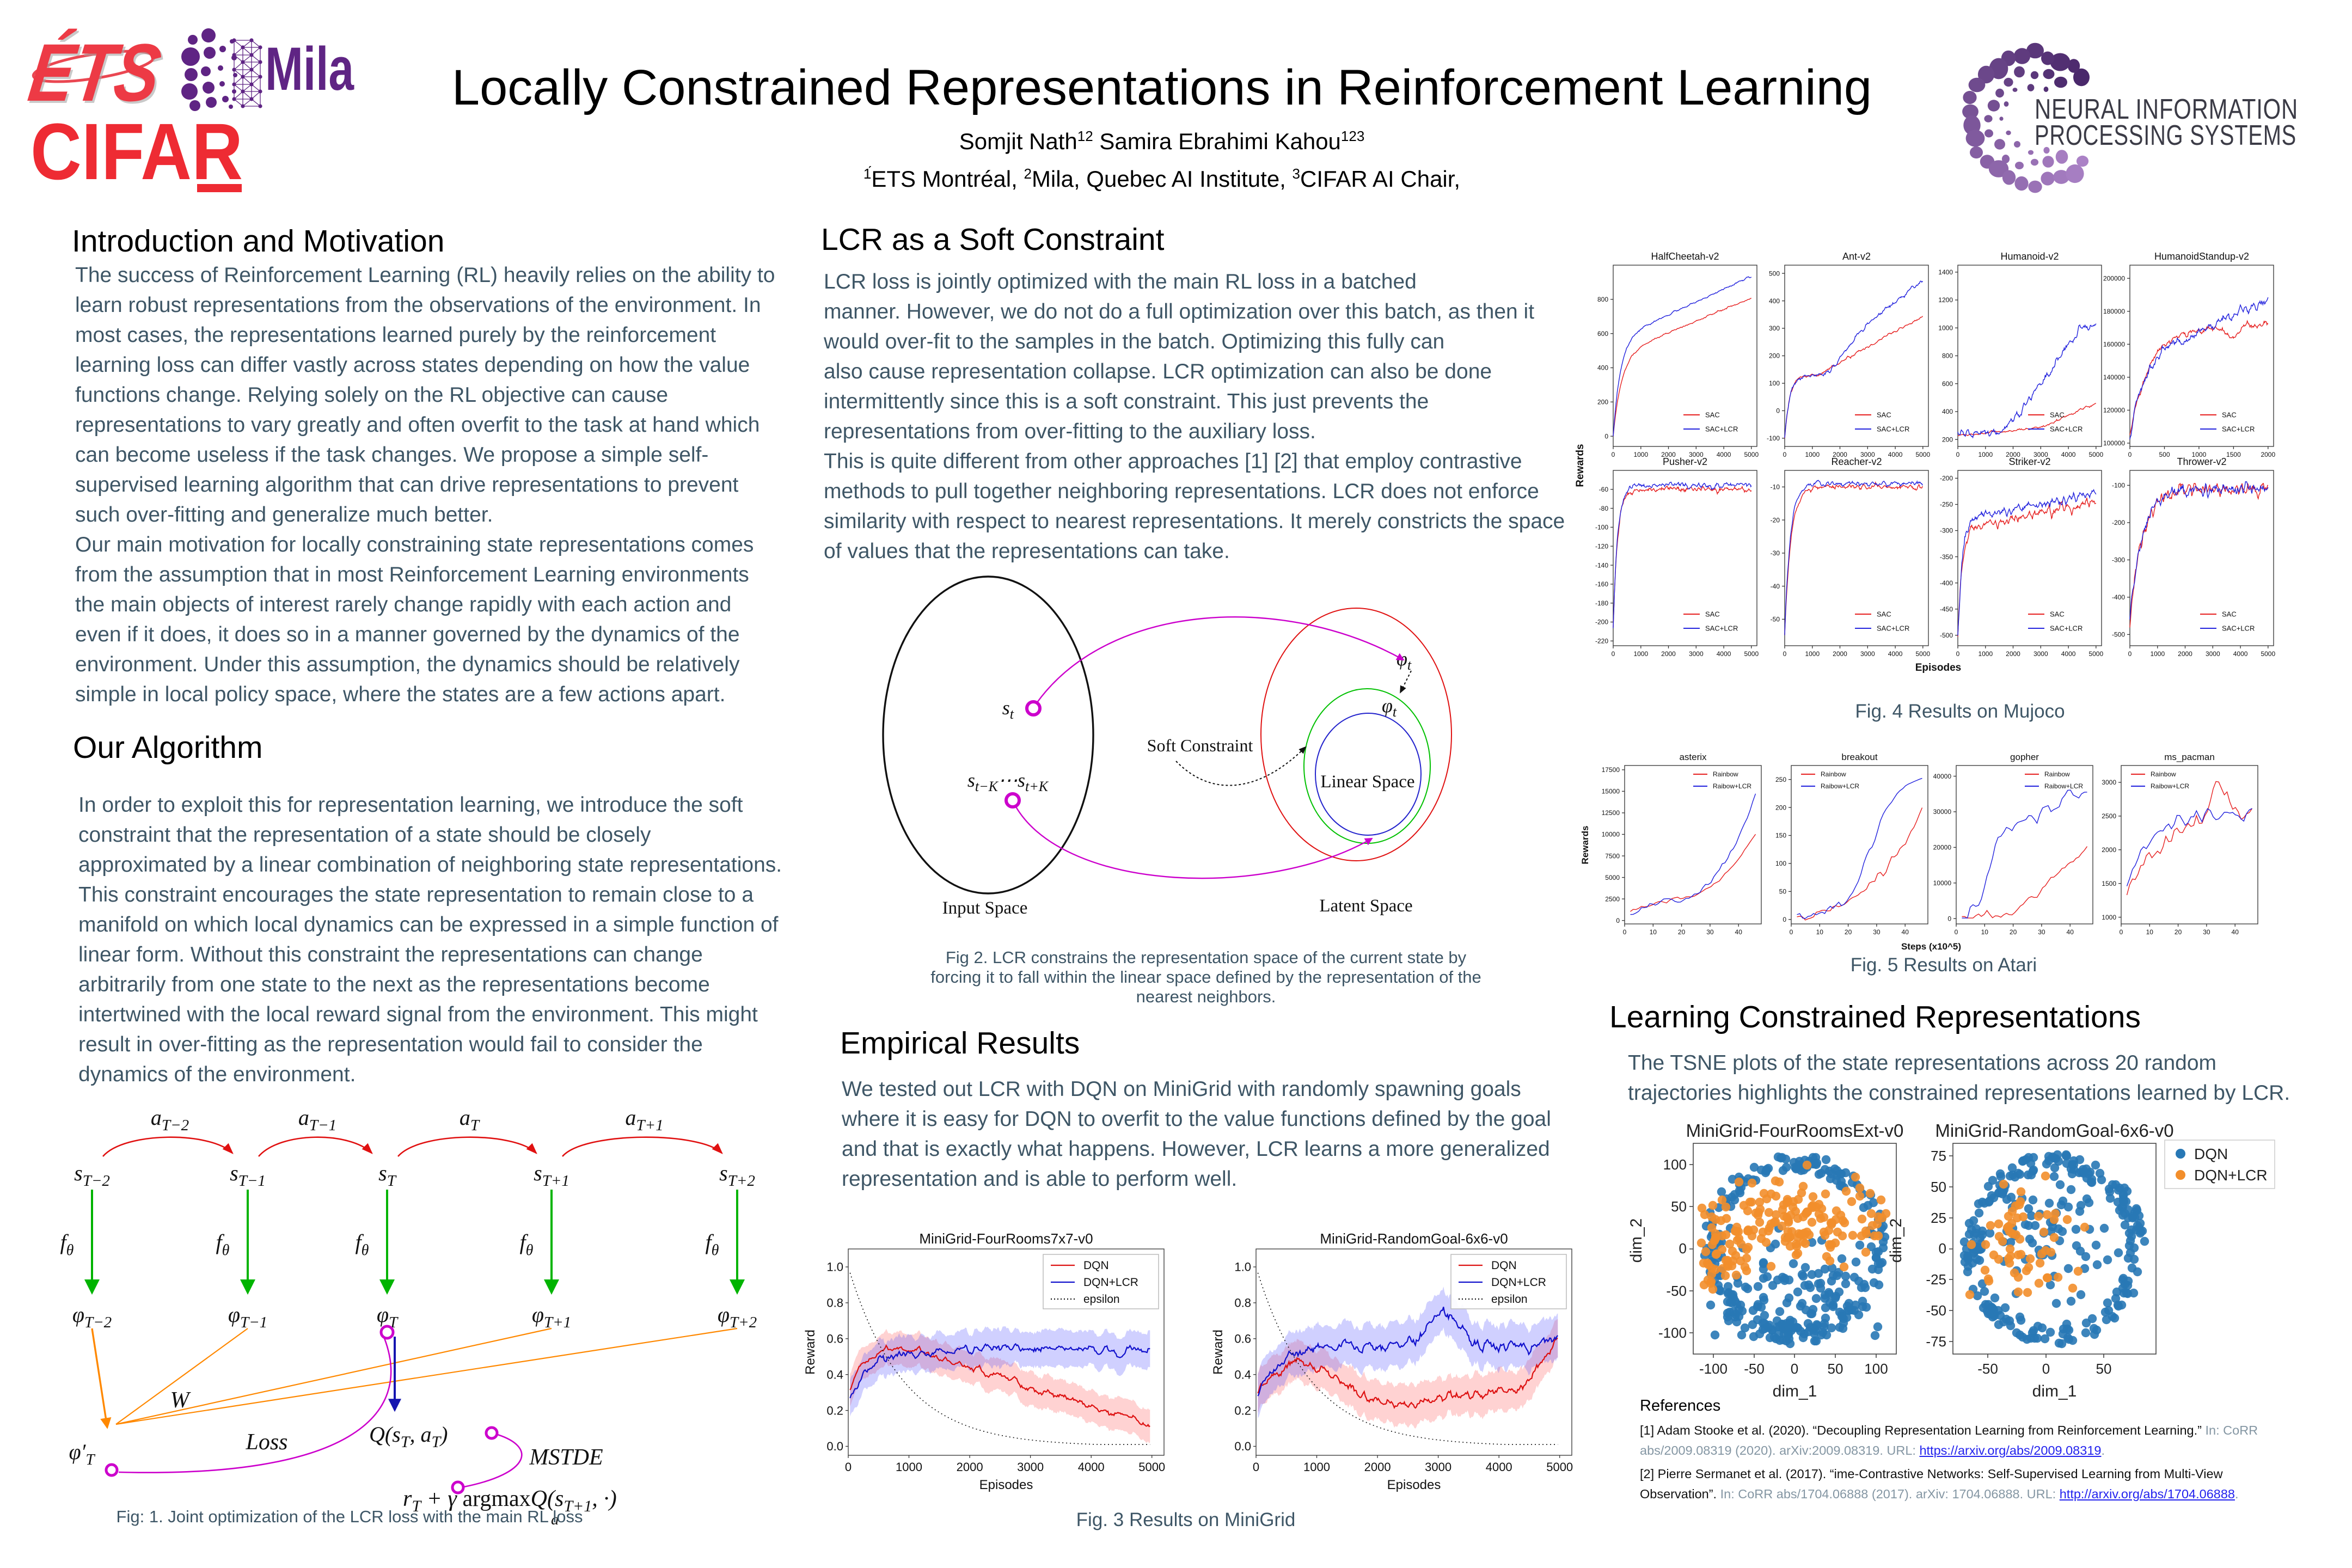 This screenshot has width=2352, height=1568. I want to click on svg-text: 0.6, so click(1242, 1339).